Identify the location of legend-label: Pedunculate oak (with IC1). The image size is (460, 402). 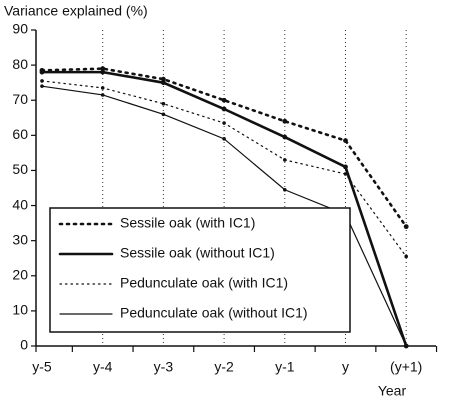
(204, 283).